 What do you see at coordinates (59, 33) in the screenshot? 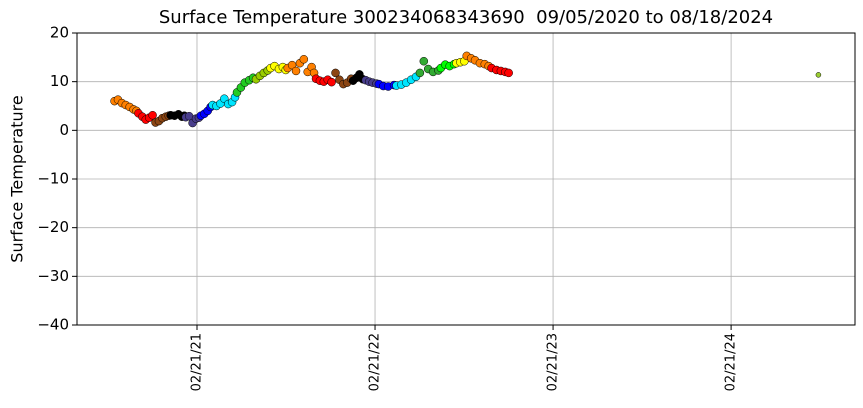
I see `y-tick-label: 20` at bounding box center [59, 33].